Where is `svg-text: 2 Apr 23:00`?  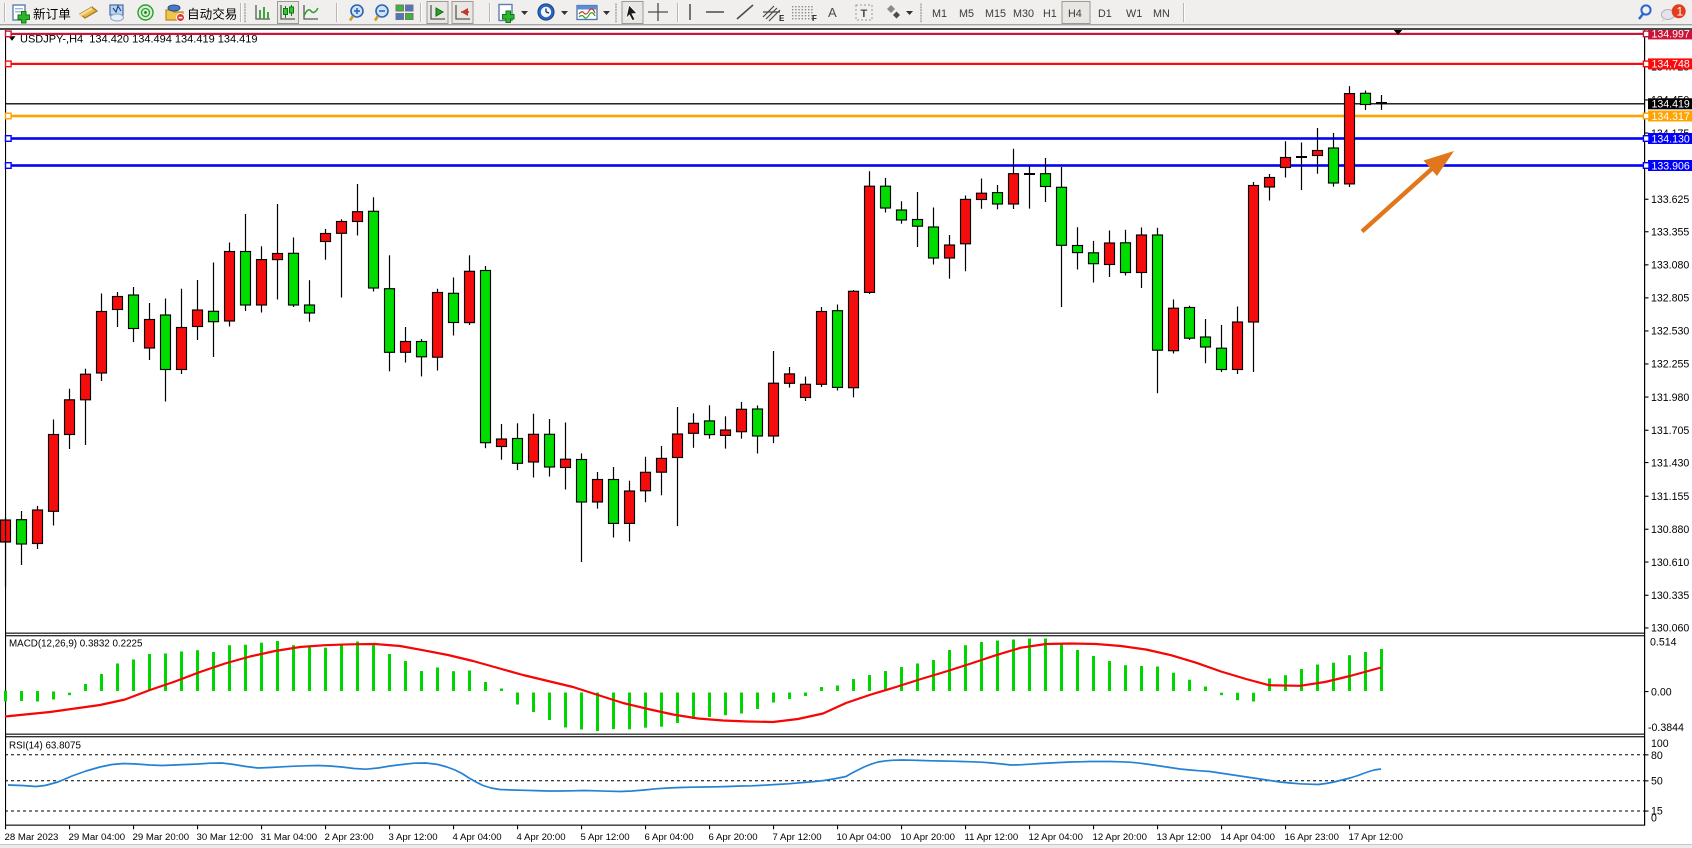 svg-text: 2 Apr 23:00 is located at coordinates (349, 837).